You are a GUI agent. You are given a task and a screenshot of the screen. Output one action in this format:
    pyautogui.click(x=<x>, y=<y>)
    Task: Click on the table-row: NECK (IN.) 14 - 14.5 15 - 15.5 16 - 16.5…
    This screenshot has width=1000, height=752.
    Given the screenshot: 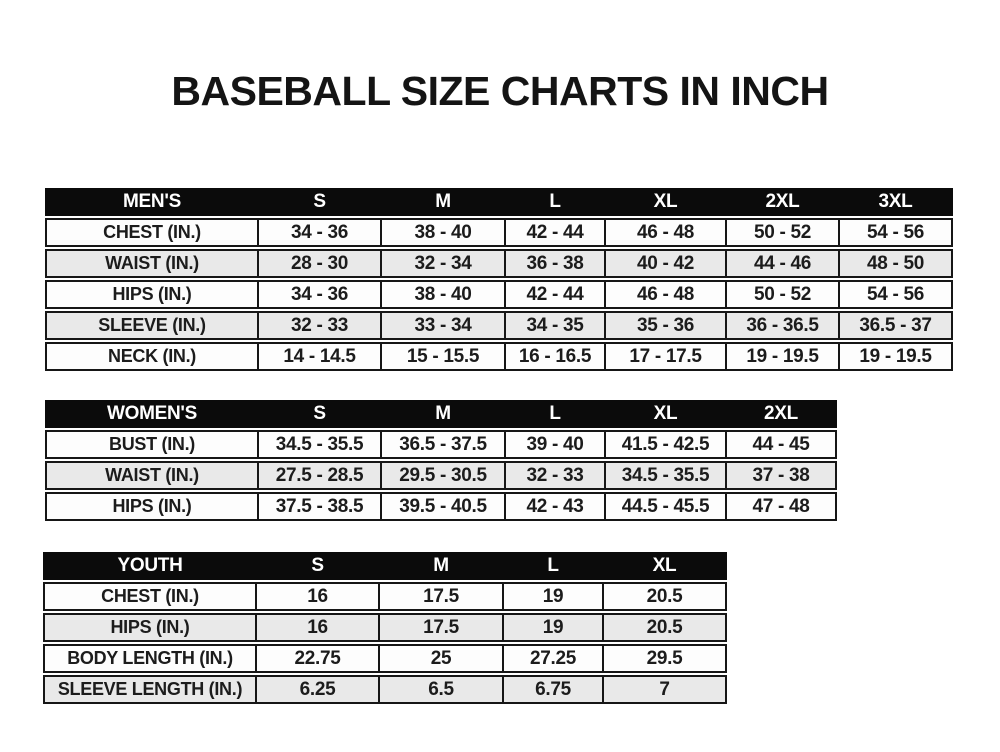 What is the action you would take?
    pyautogui.click(x=499, y=356)
    